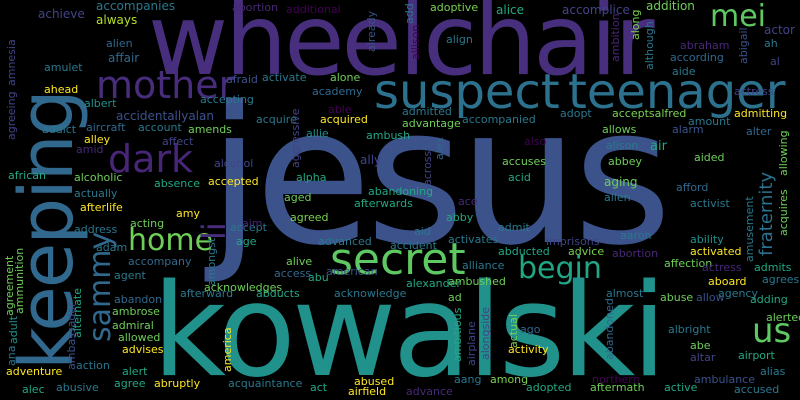 This screenshot has height=400, width=800. What do you see at coordinates (367, 391) in the screenshot?
I see `word: airfield` at bounding box center [367, 391].